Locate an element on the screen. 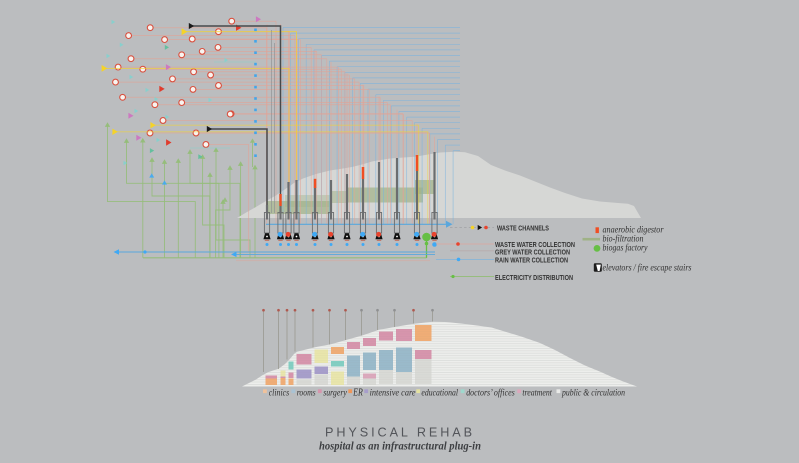 The image size is (799, 463). svg-text: ELECTRICITY DISTRIBUTION is located at coordinates (534, 277).